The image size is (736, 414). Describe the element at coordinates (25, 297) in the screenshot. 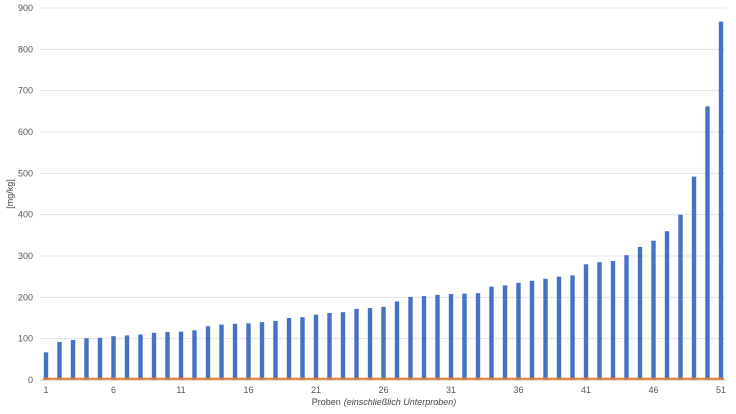

I see `y-tick-label: 200` at that location.